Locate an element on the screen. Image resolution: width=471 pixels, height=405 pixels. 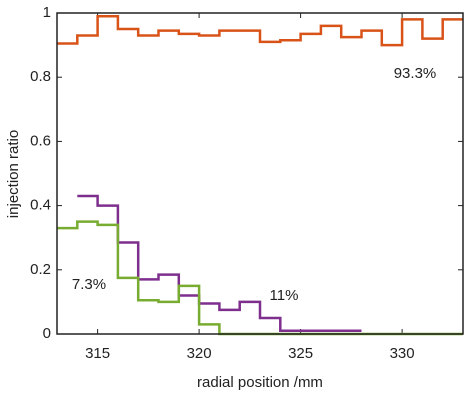
x-tick-label: 315 is located at coordinates (97, 353).